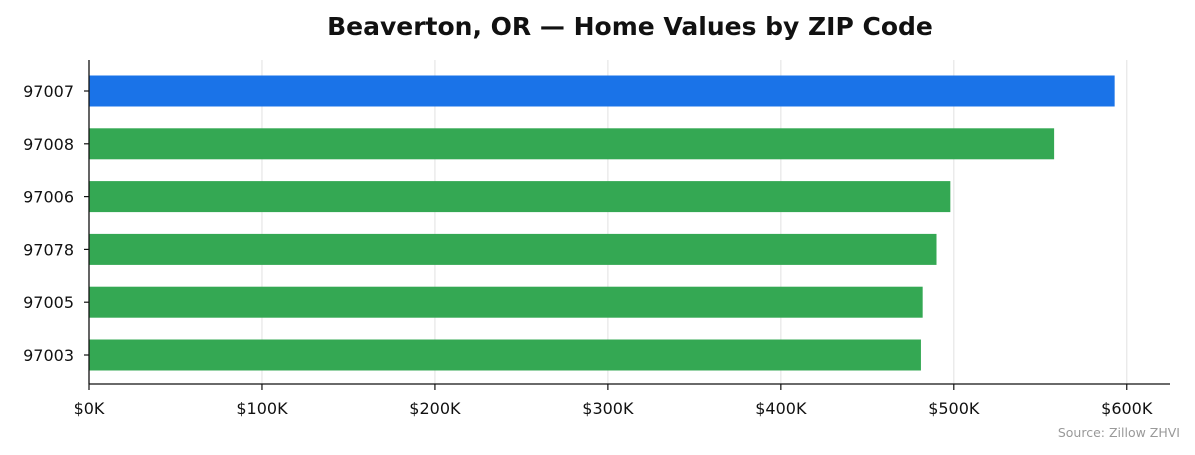 The width and height of the screenshot is (1195, 455). Describe the element at coordinates (1127, 408) in the screenshot. I see `x-tick-label: $600K` at that location.